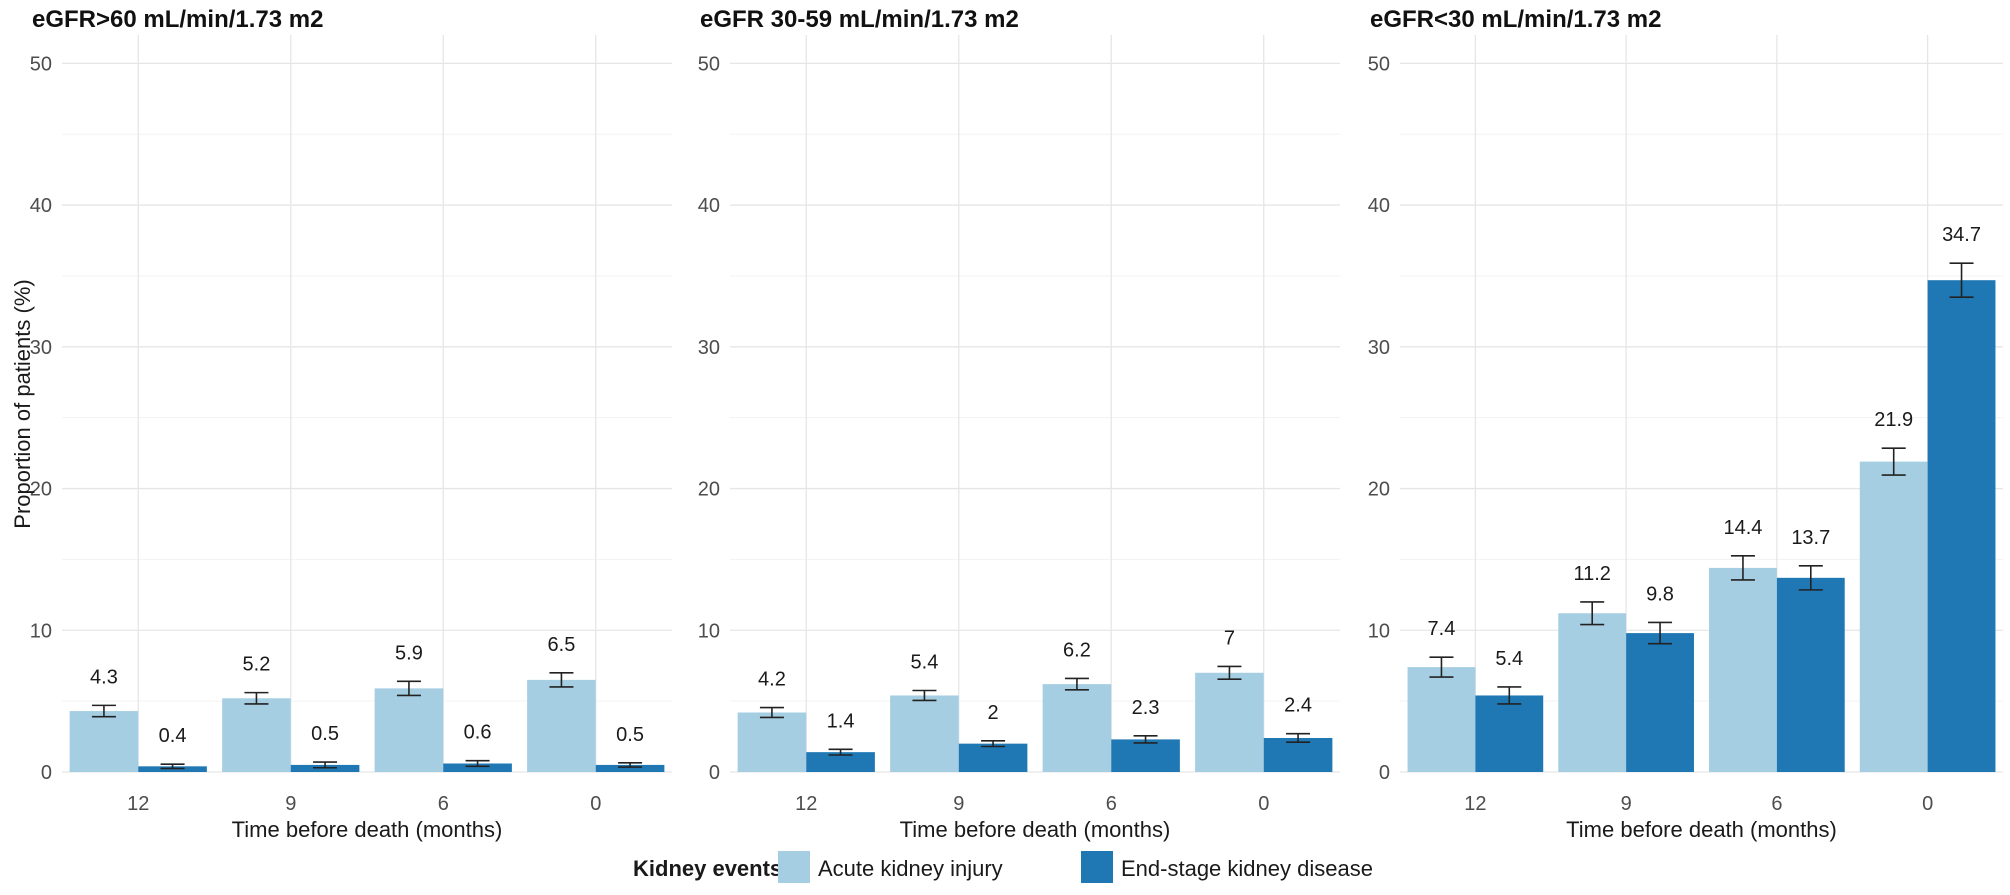  Describe the element at coordinates (772, 680) in the screenshot. I see `data-label: 4.2` at that location.